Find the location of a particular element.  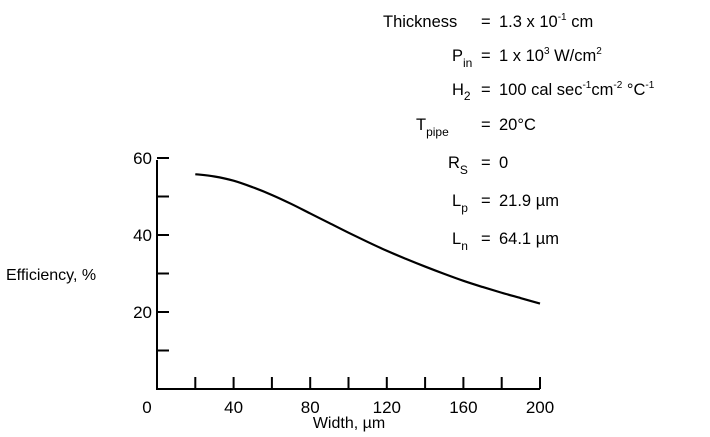

x-ticks is located at coordinates (367, 383).